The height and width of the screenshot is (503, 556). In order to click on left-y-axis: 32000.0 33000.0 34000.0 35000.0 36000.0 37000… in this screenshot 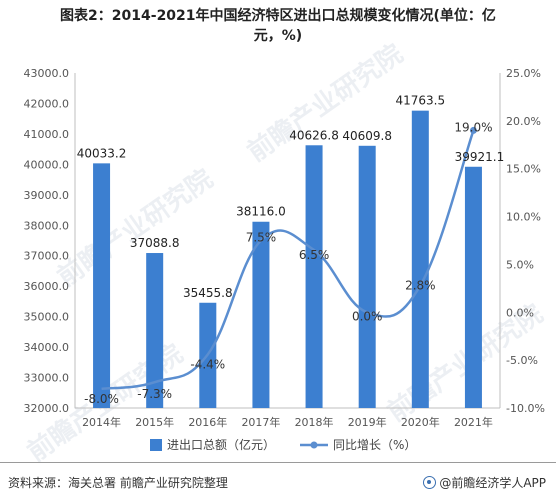, I will do `click(50, 241)`.